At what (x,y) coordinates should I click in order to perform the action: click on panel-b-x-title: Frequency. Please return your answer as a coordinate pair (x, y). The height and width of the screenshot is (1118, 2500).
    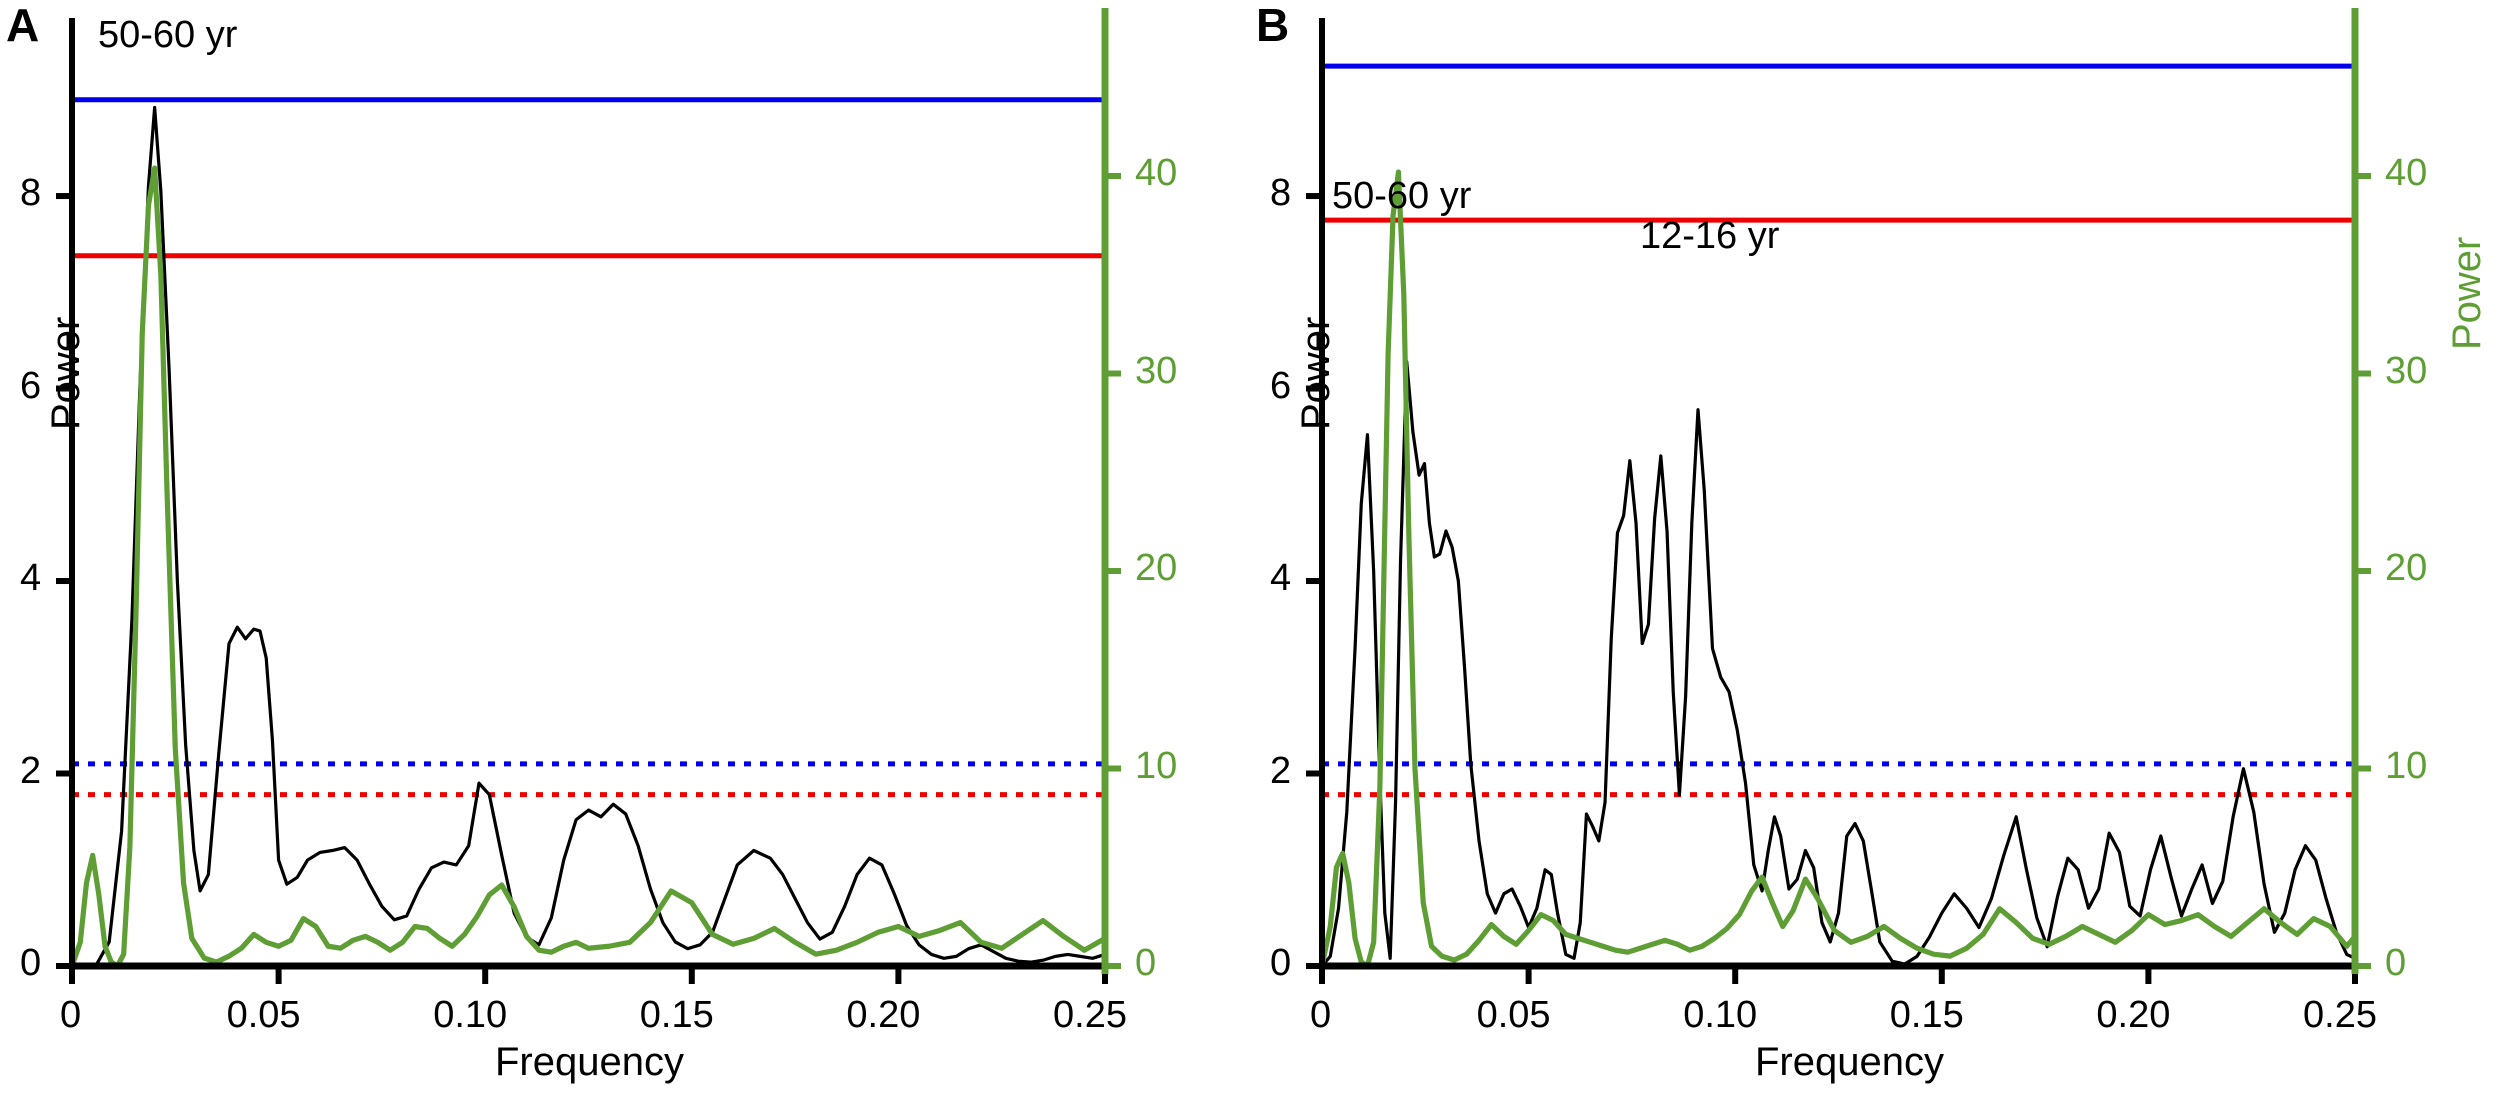
    Looking at the image, I should click on (1849, 1062).